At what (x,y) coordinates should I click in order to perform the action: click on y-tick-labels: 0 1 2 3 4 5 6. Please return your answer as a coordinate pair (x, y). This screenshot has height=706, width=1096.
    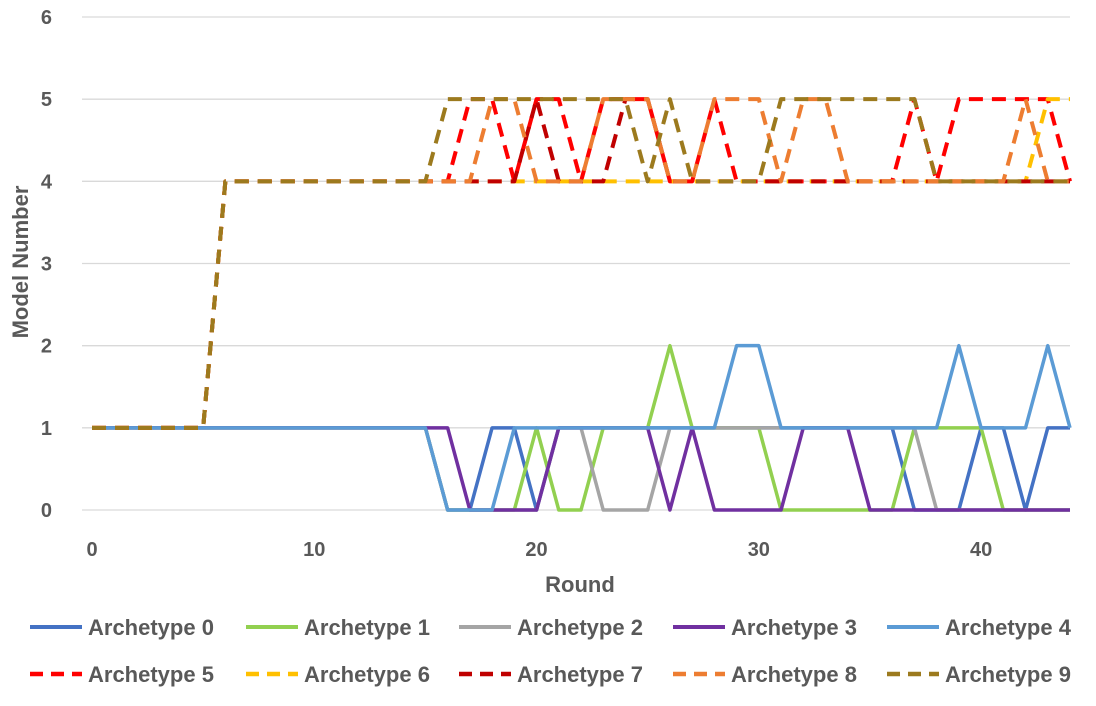
    Looking at the image, I should click on (47, 264).